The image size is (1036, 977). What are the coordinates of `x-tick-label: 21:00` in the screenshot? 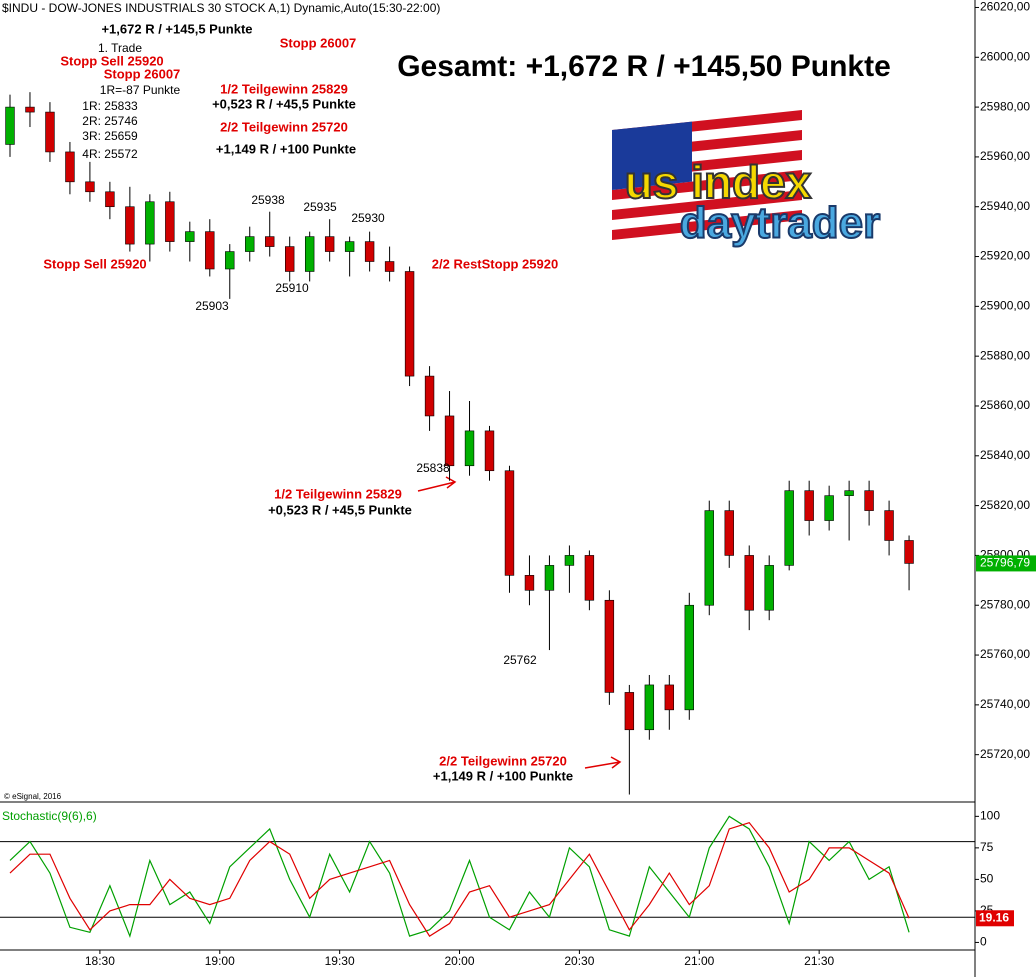 It's located at (699, 961).